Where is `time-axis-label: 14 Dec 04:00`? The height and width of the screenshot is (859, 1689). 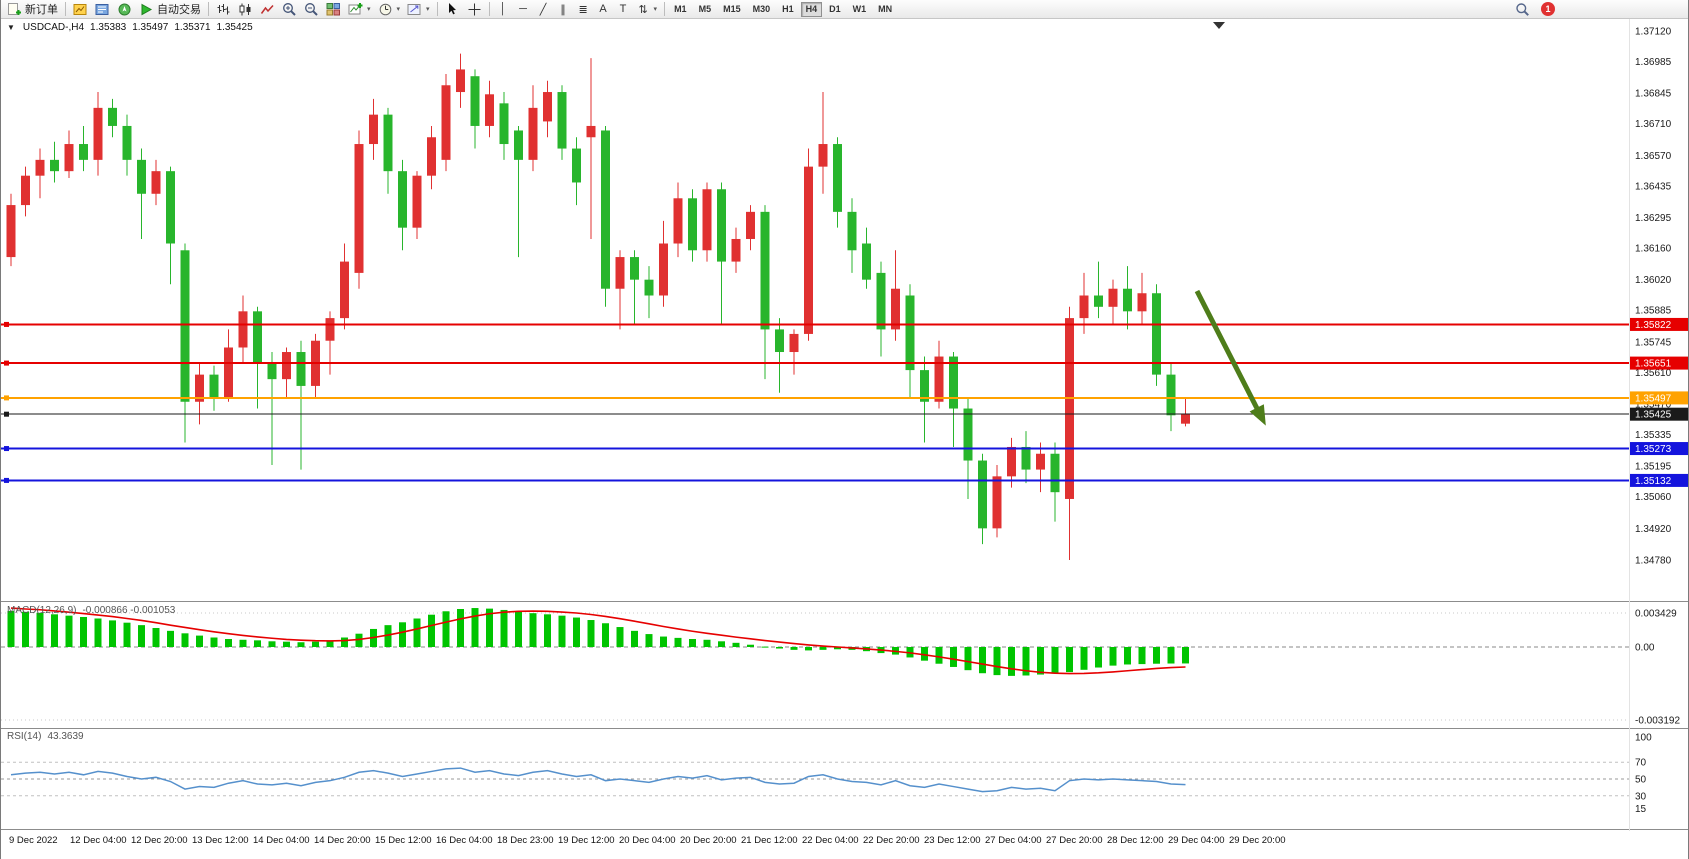 time-axis-label: 14 Dec 04:00 is located at coordinates (281, 840).